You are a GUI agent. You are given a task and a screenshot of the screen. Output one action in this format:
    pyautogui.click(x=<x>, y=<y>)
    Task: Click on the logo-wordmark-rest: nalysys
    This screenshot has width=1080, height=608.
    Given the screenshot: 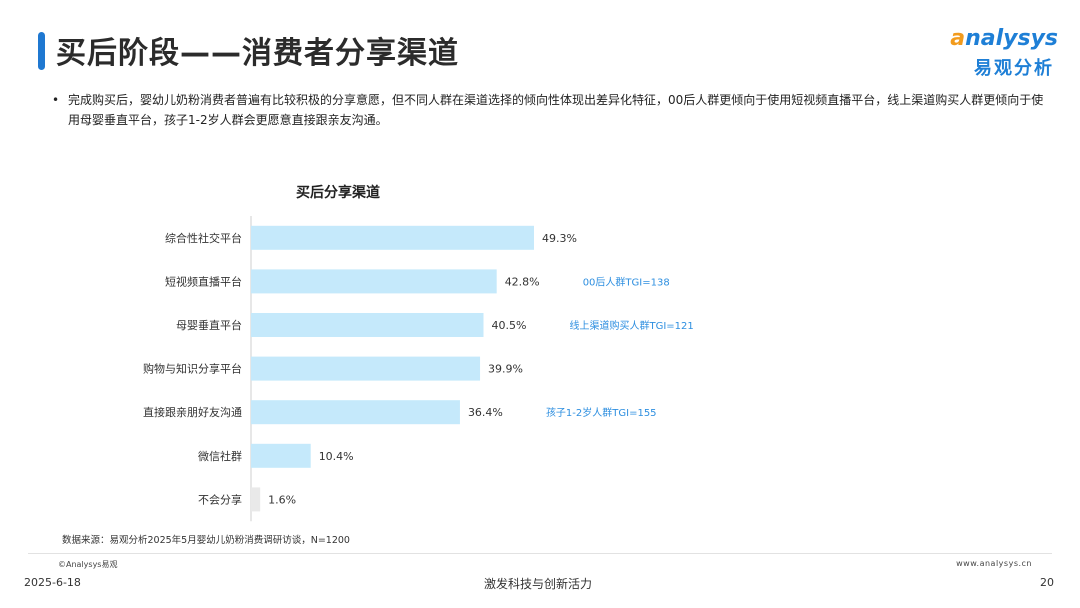 What is the action you would take?
    pyautogui.click(x=1011, y=38)
    